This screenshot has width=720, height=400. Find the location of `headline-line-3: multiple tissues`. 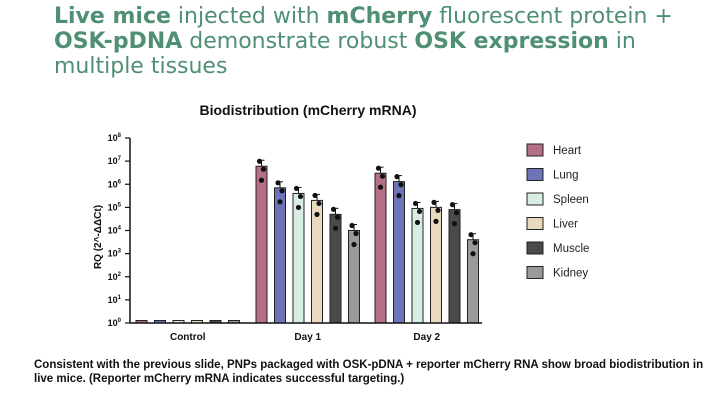

headline-line-3: multiple tissues is located at coordinates (141, 66).